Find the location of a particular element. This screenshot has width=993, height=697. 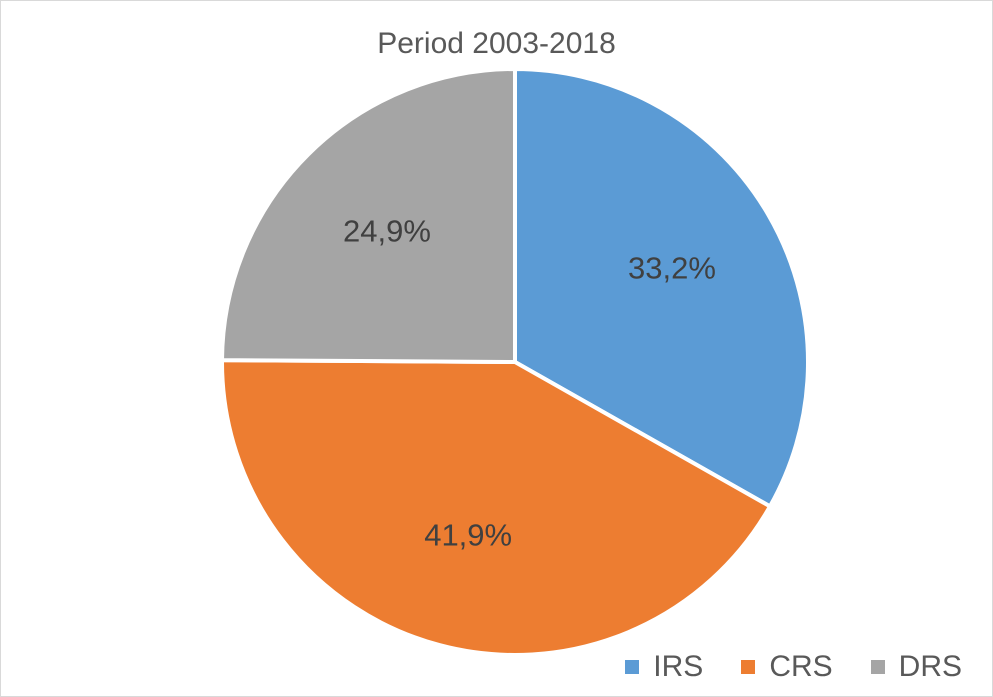

legend-swatch-crs is located at coordinates (748, 667).